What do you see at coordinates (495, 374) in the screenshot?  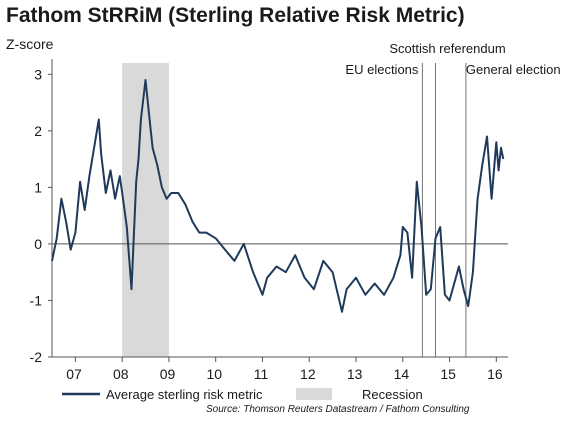 I see `x-tick-label: 16` at bounding box center [495, 374].